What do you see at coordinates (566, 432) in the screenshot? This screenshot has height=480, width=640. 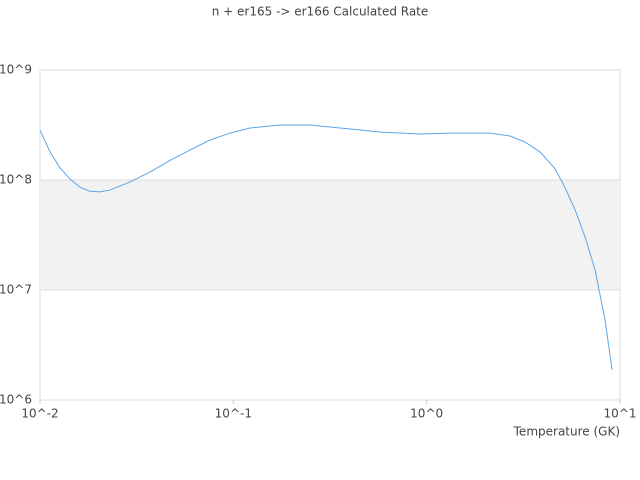 I see `x-axis-label: Temperature (GK)` at bounding box center [566, 432].